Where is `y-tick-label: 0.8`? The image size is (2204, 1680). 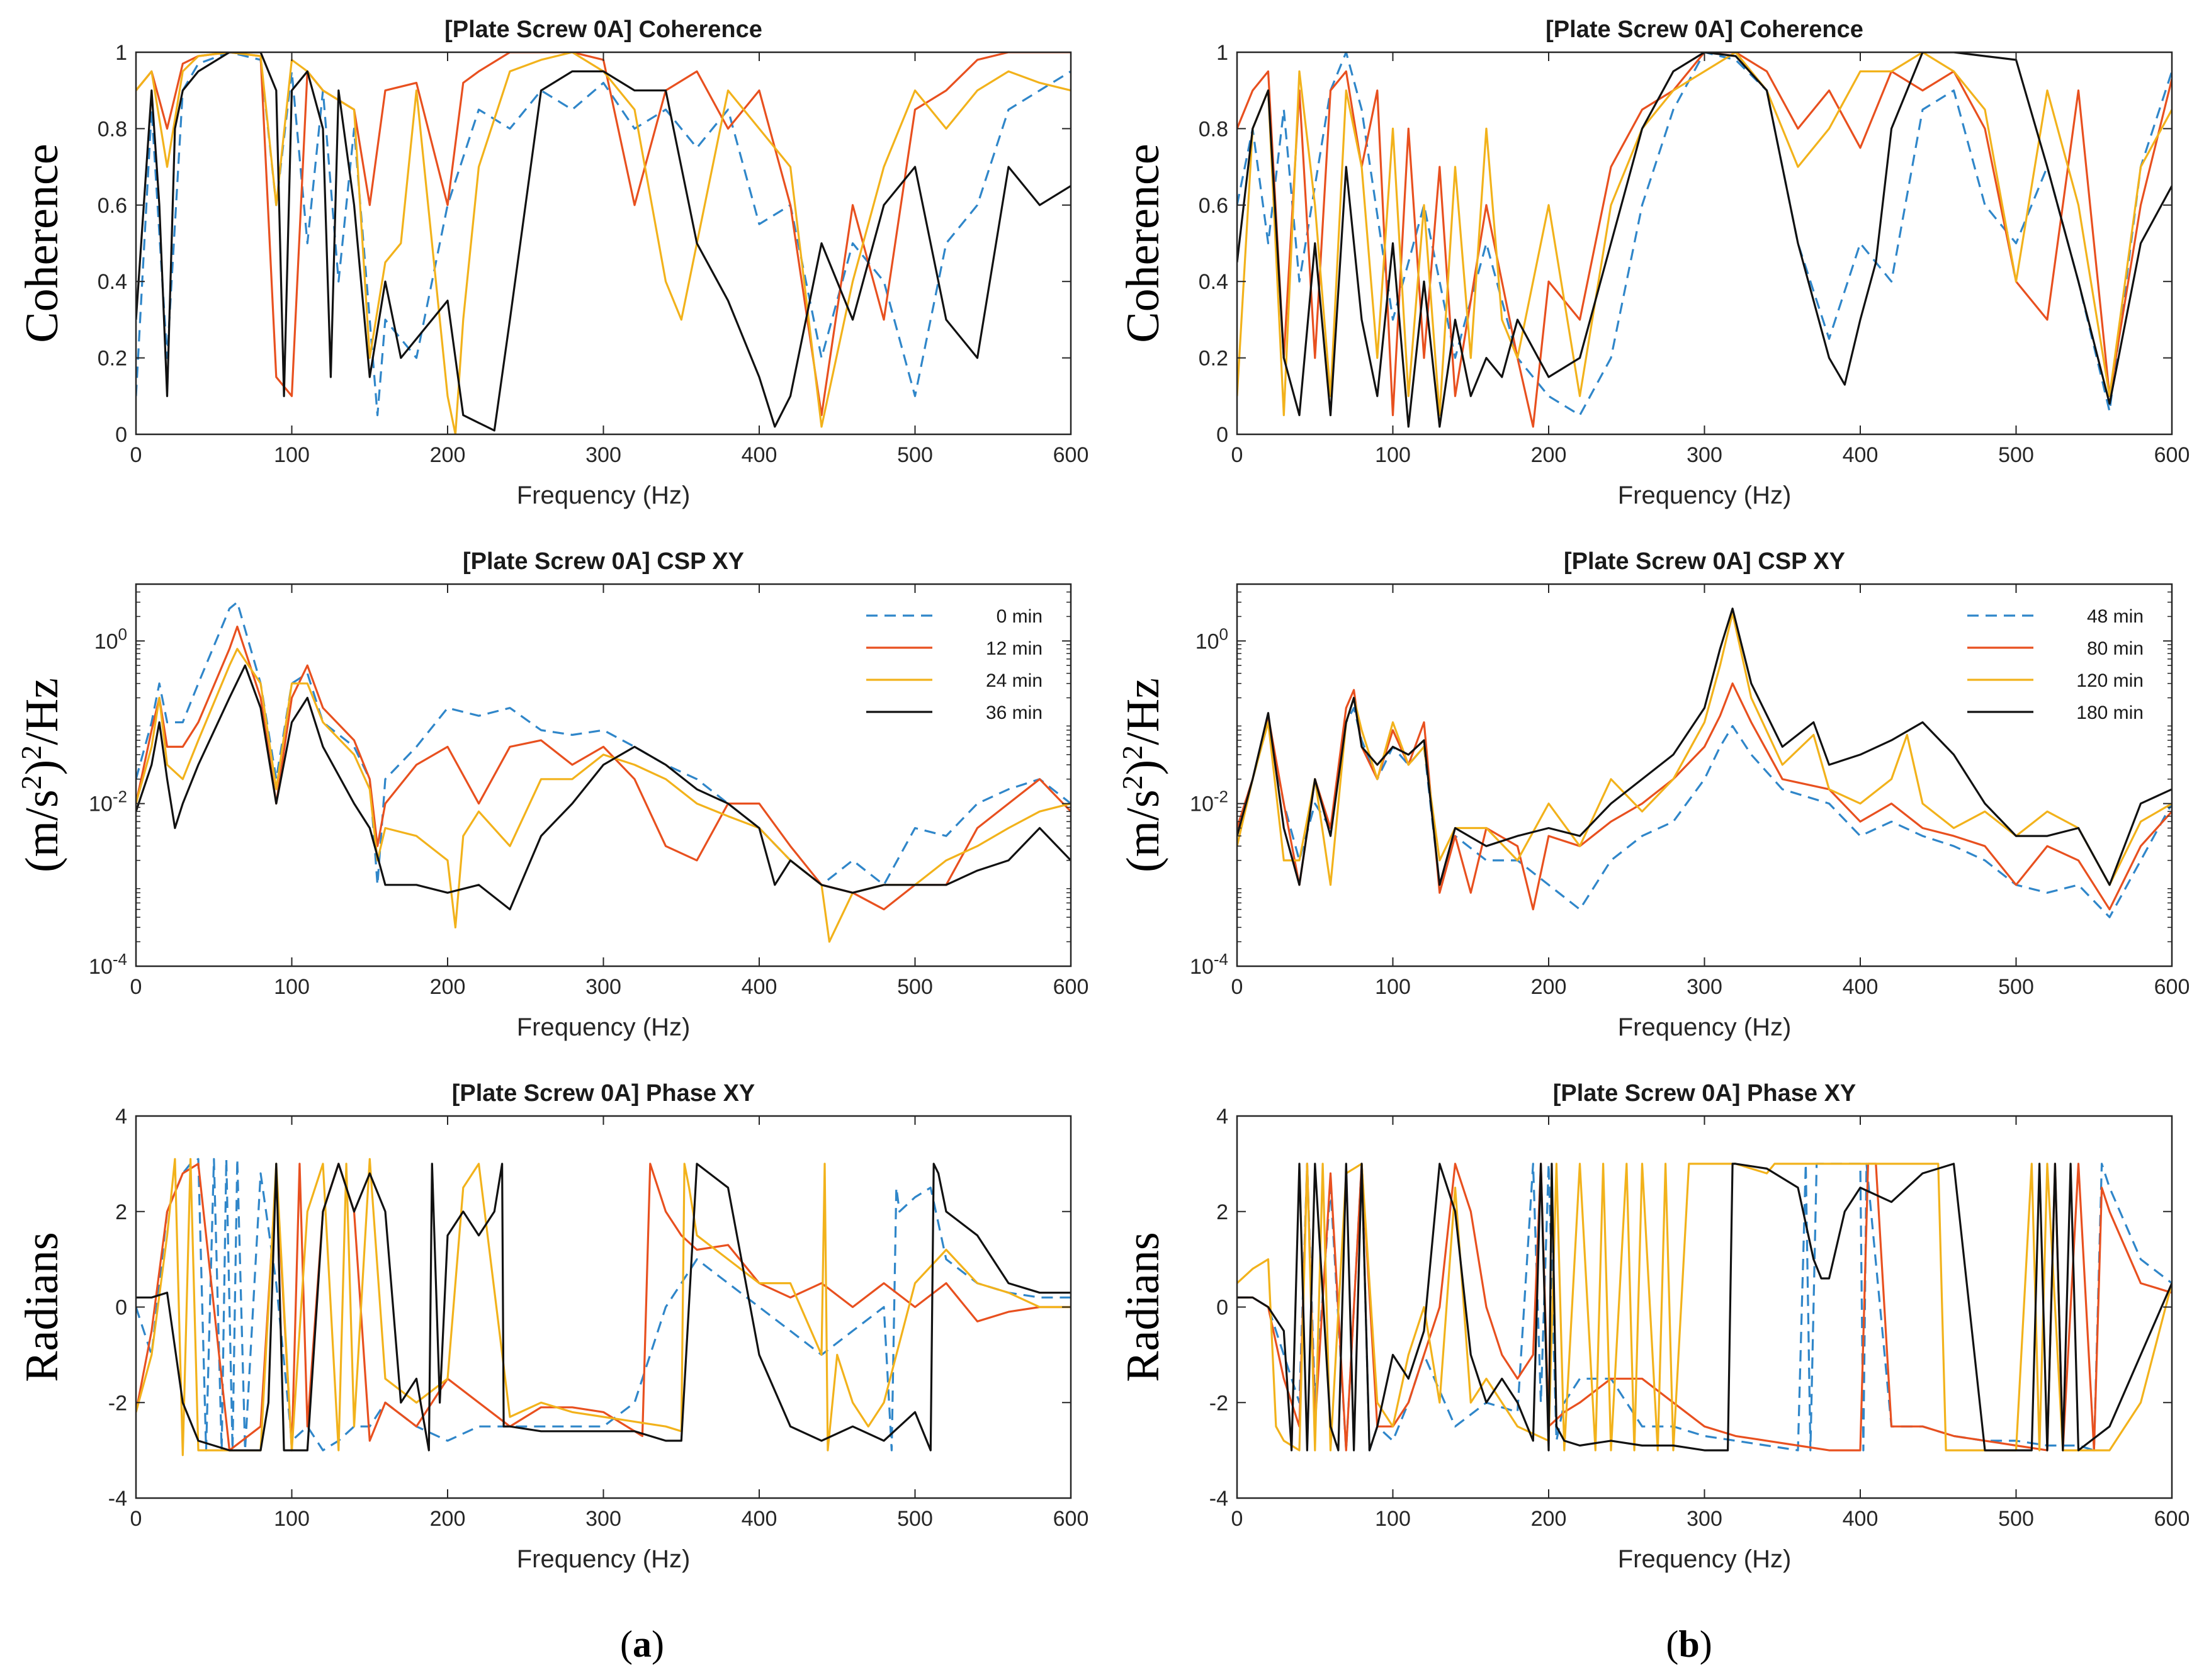
y-tick-label: 0.8 is located at coordinates (112, 129).